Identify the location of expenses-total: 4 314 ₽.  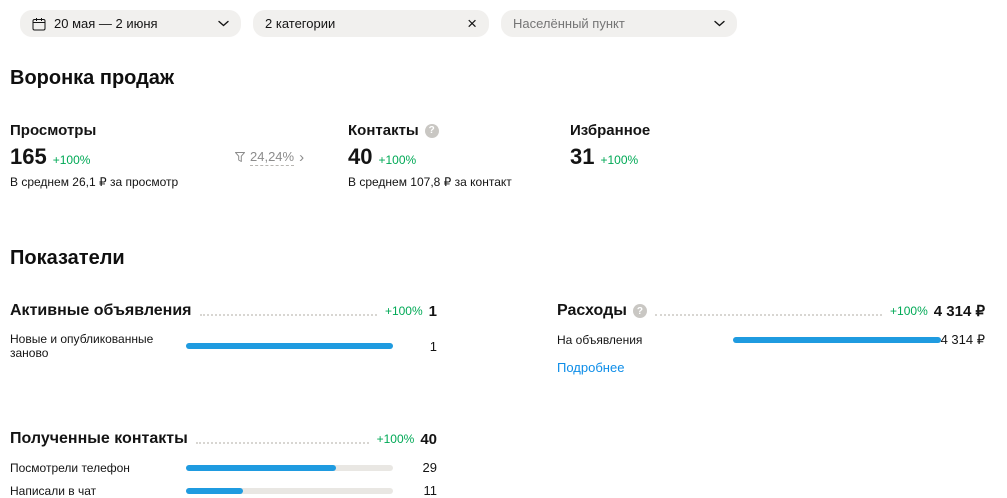
(959, 311).